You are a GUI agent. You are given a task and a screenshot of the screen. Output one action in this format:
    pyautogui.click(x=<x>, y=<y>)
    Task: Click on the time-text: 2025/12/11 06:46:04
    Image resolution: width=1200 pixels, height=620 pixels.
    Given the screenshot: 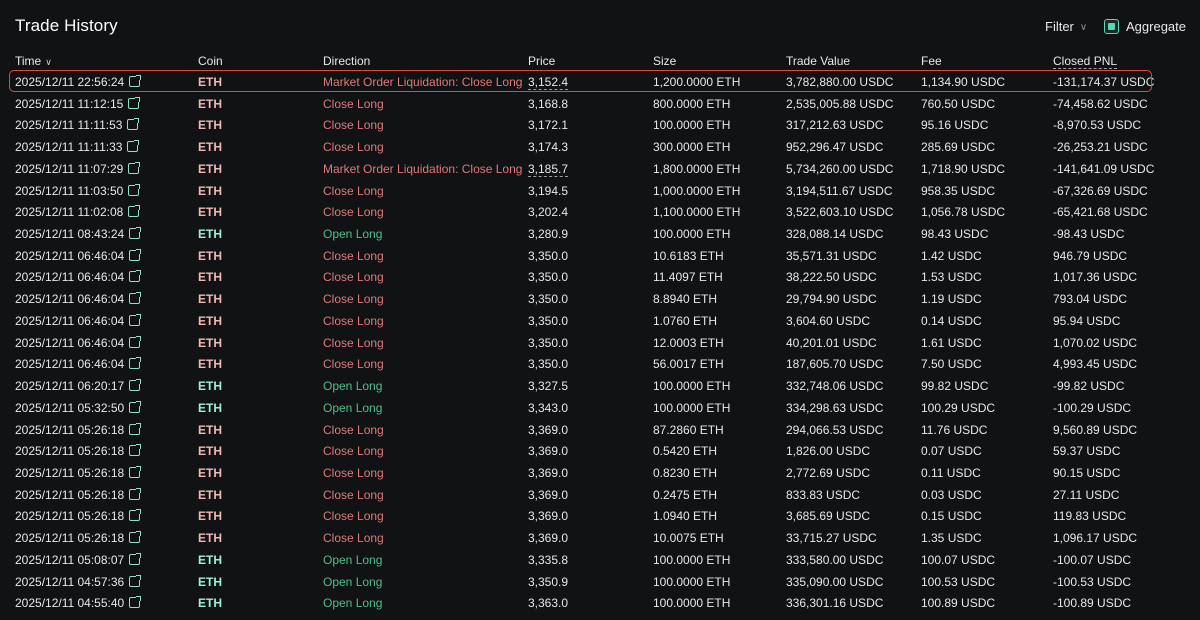 What is the action you would take?
    pyautogui.click(x=70, y=320)
    